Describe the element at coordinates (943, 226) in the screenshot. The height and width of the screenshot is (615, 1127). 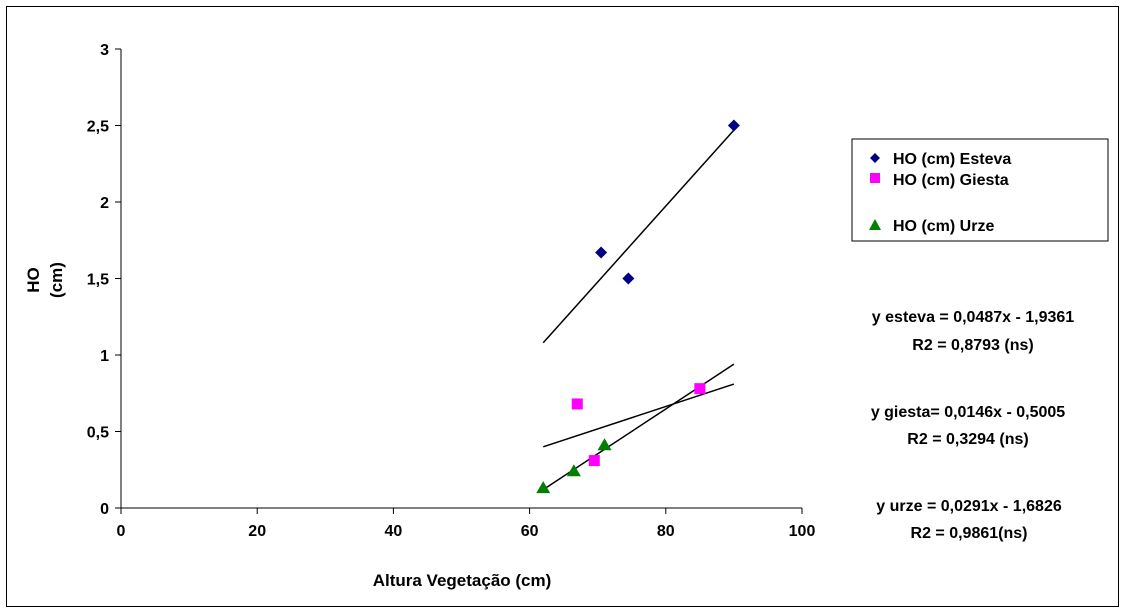
I see `legend-label-urze: HO (cm) Urze` at that location.